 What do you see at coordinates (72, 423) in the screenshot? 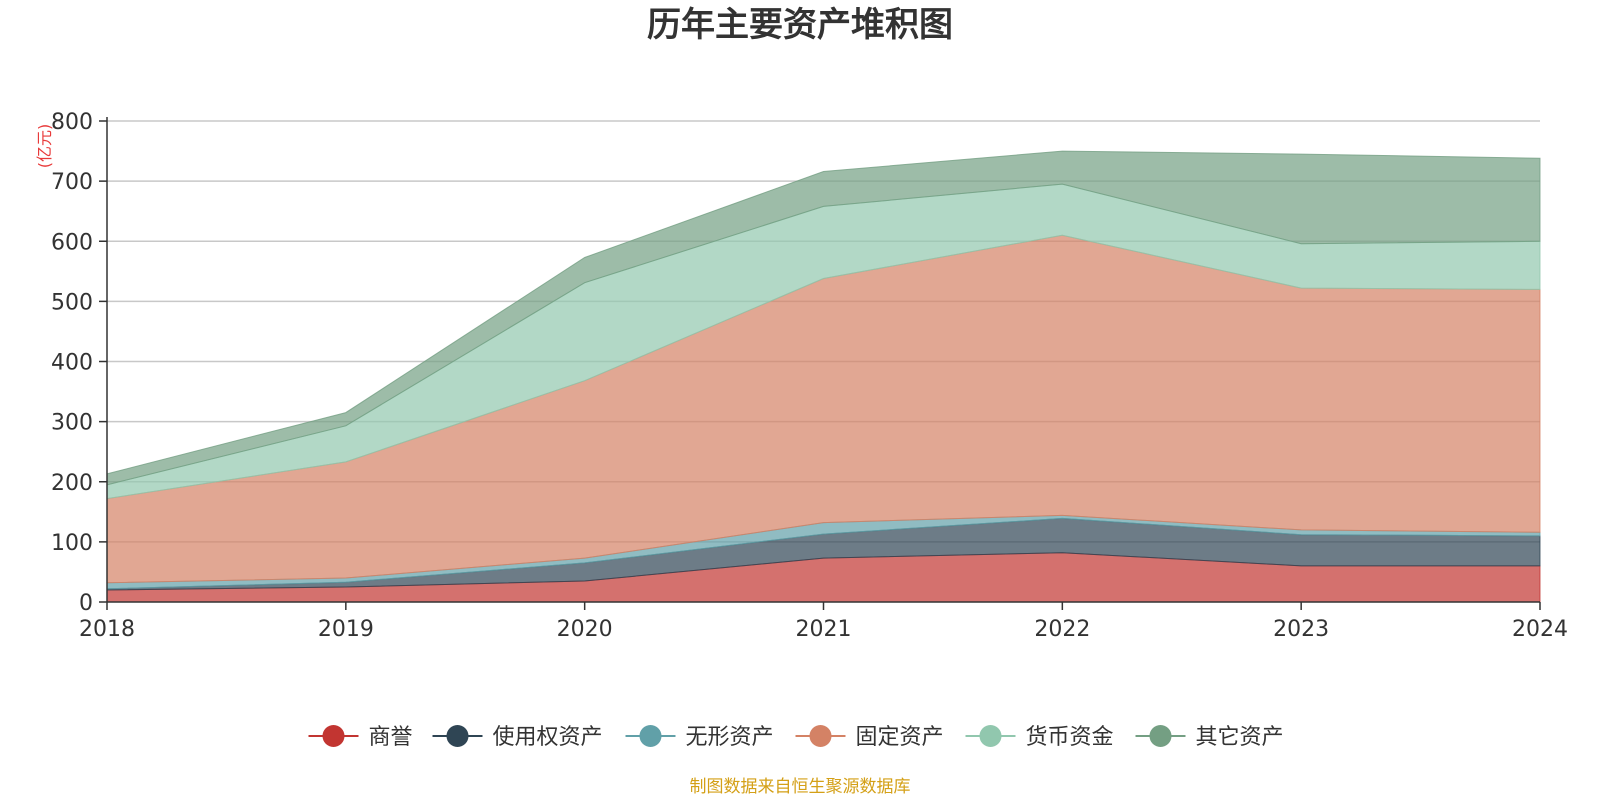
I see `y-tick-label: 300` at bounding box center [72, 423].